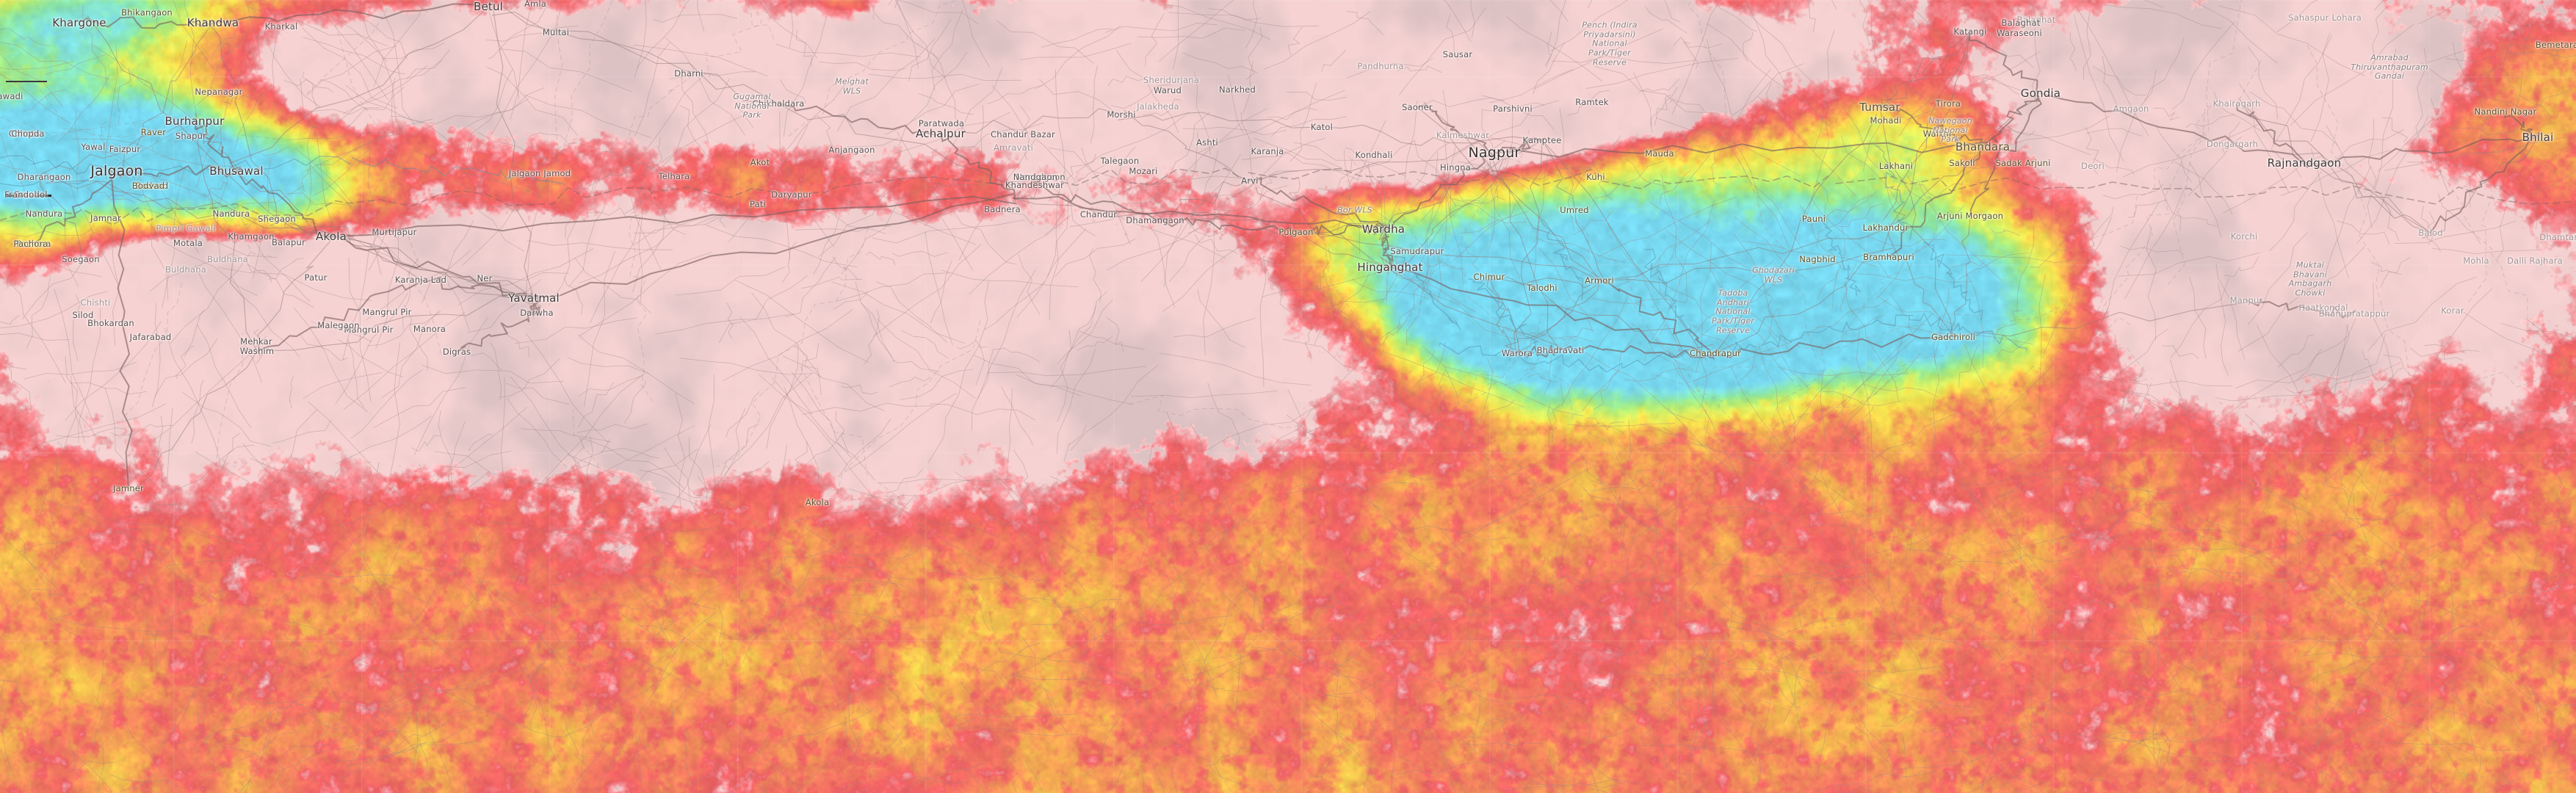 The height and width of the screenshot is (793, 2576). Describe the element at coordinates (1885, 227) in the screenshot. I see `city-label: Lakhandur` at that location.